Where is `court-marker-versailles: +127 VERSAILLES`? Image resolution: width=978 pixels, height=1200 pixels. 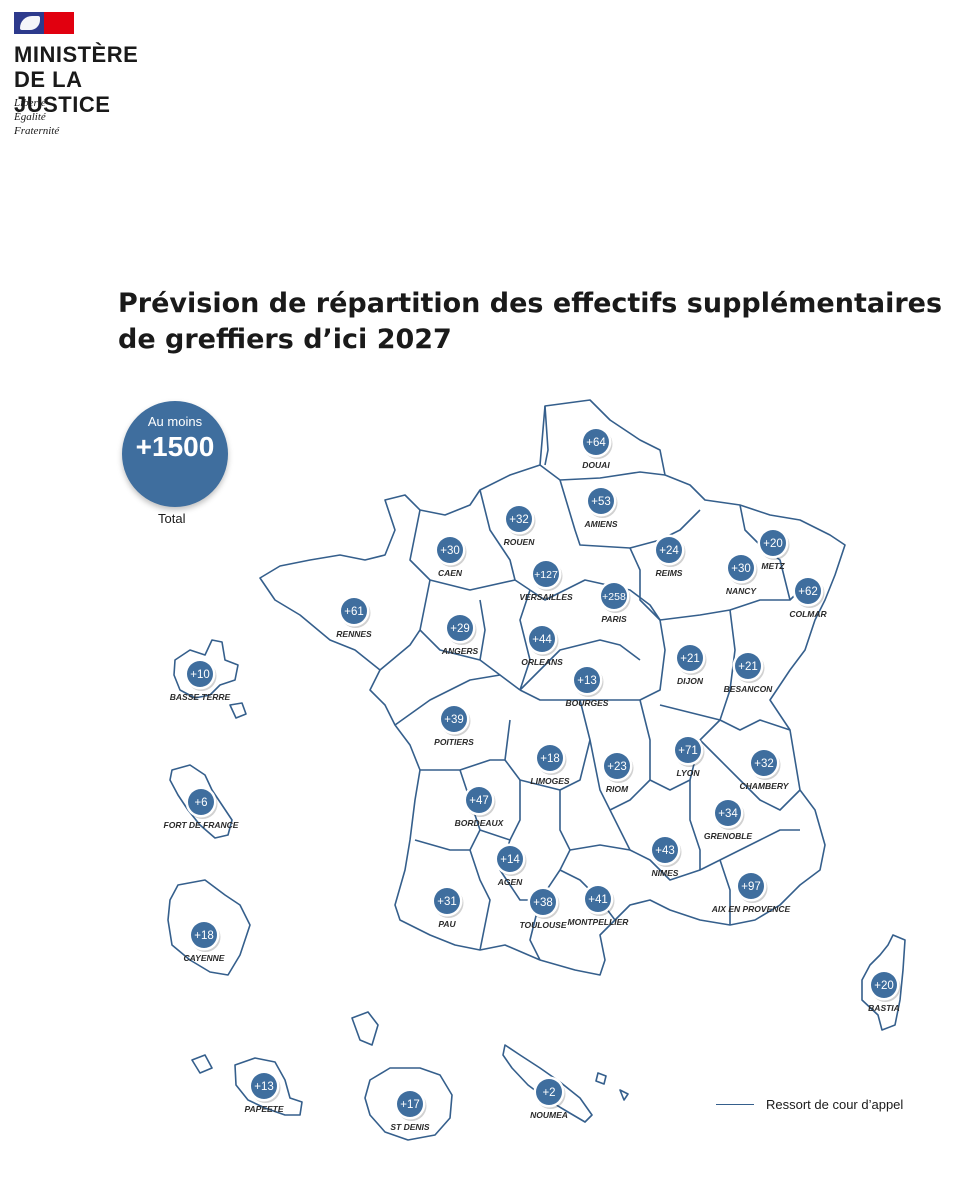 court-marker-versailles: +127 VERSAILLES is located at coordinates (546, 580).